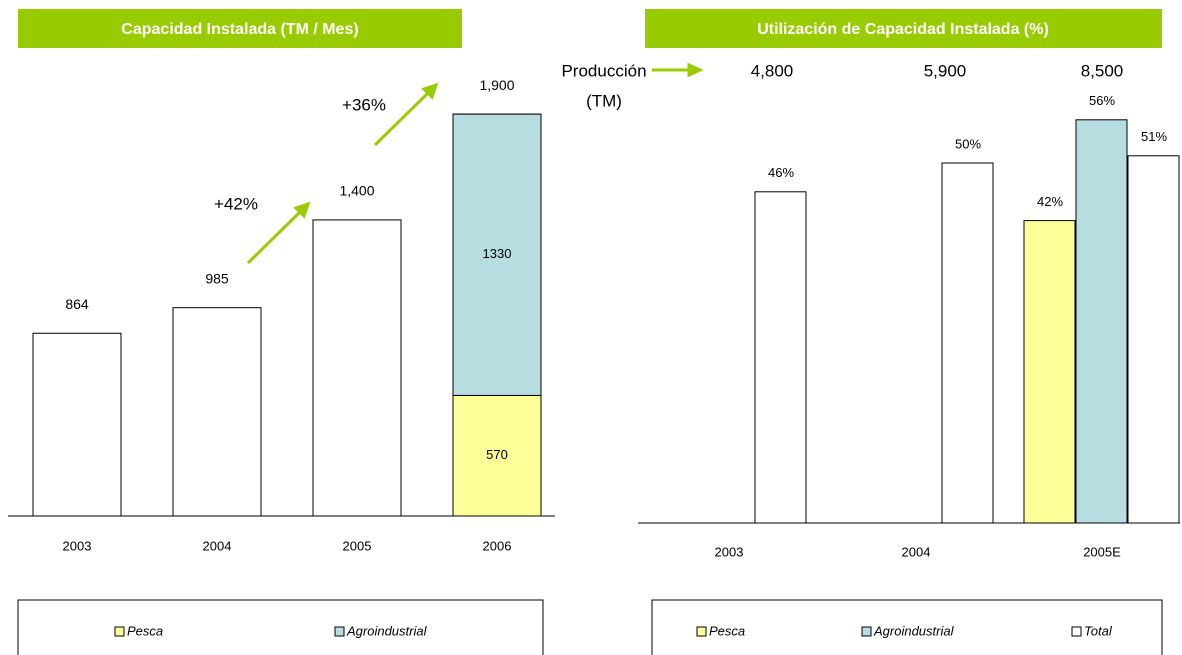  Describe the element at coordinates (364, 104) in the screenshot. I see `annotation: +36%` at that location.